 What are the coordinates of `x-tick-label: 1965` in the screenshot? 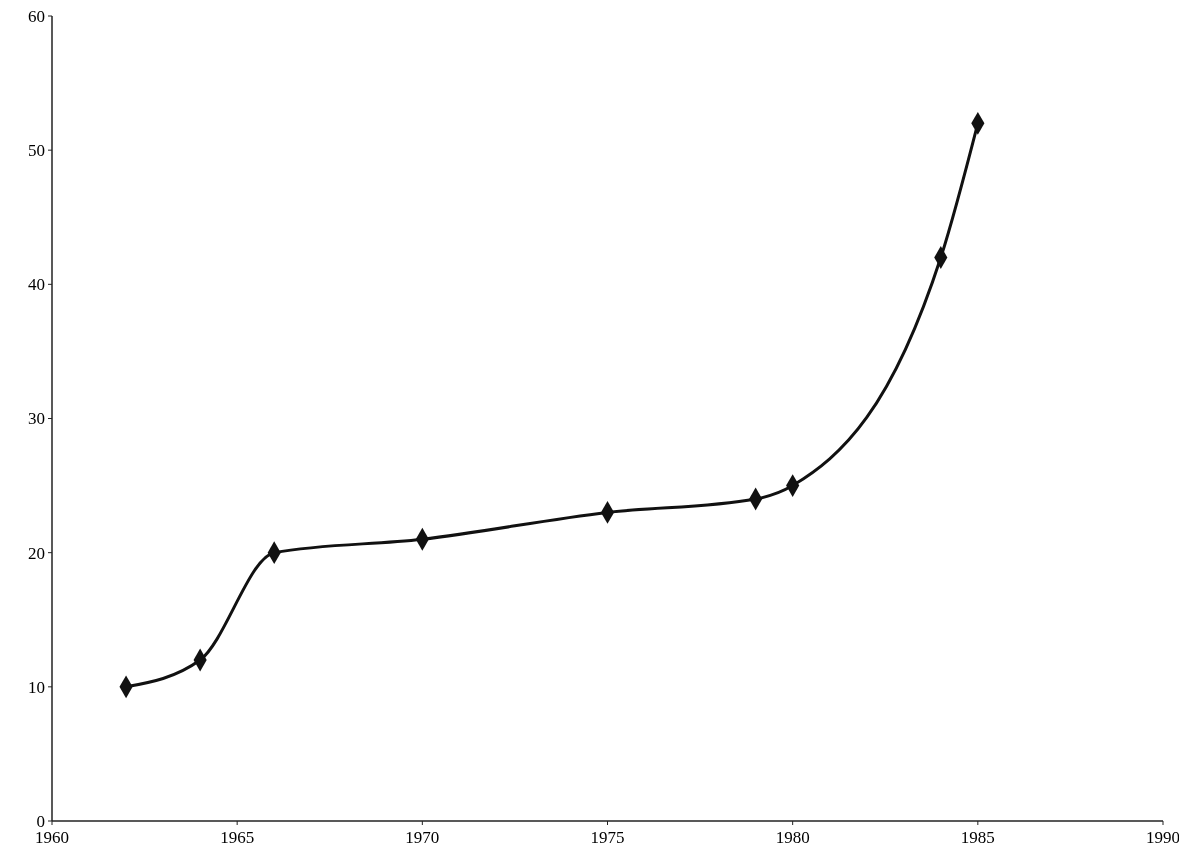 It's located at (237, 837).